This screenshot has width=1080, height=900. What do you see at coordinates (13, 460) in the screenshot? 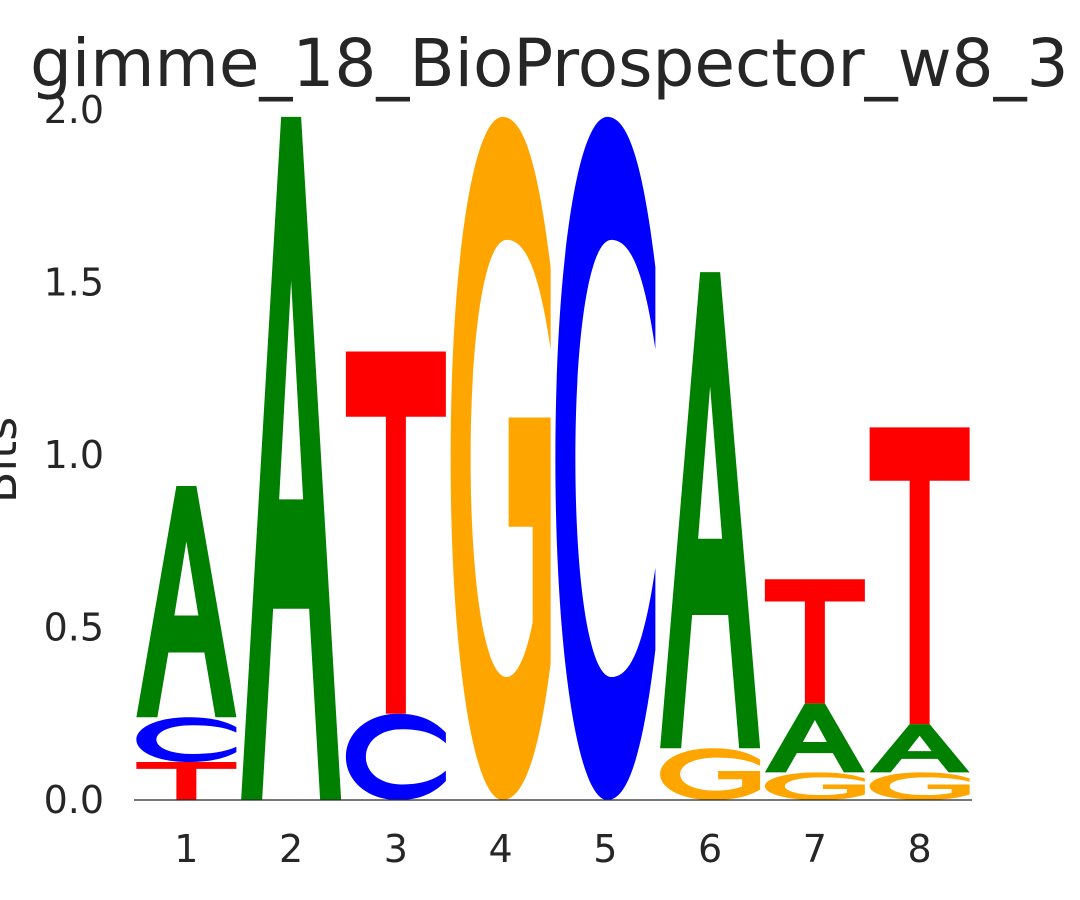
I see `y-axis-label: Bits` at bounding box center [13, 460].